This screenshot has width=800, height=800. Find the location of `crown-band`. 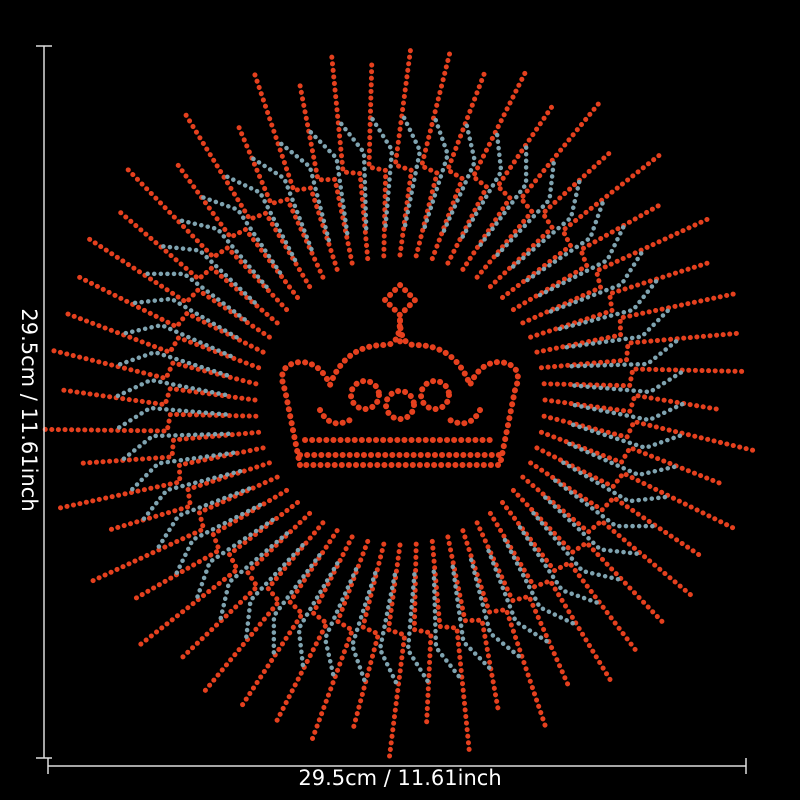

crown-band is located at coordinates (400, 447).